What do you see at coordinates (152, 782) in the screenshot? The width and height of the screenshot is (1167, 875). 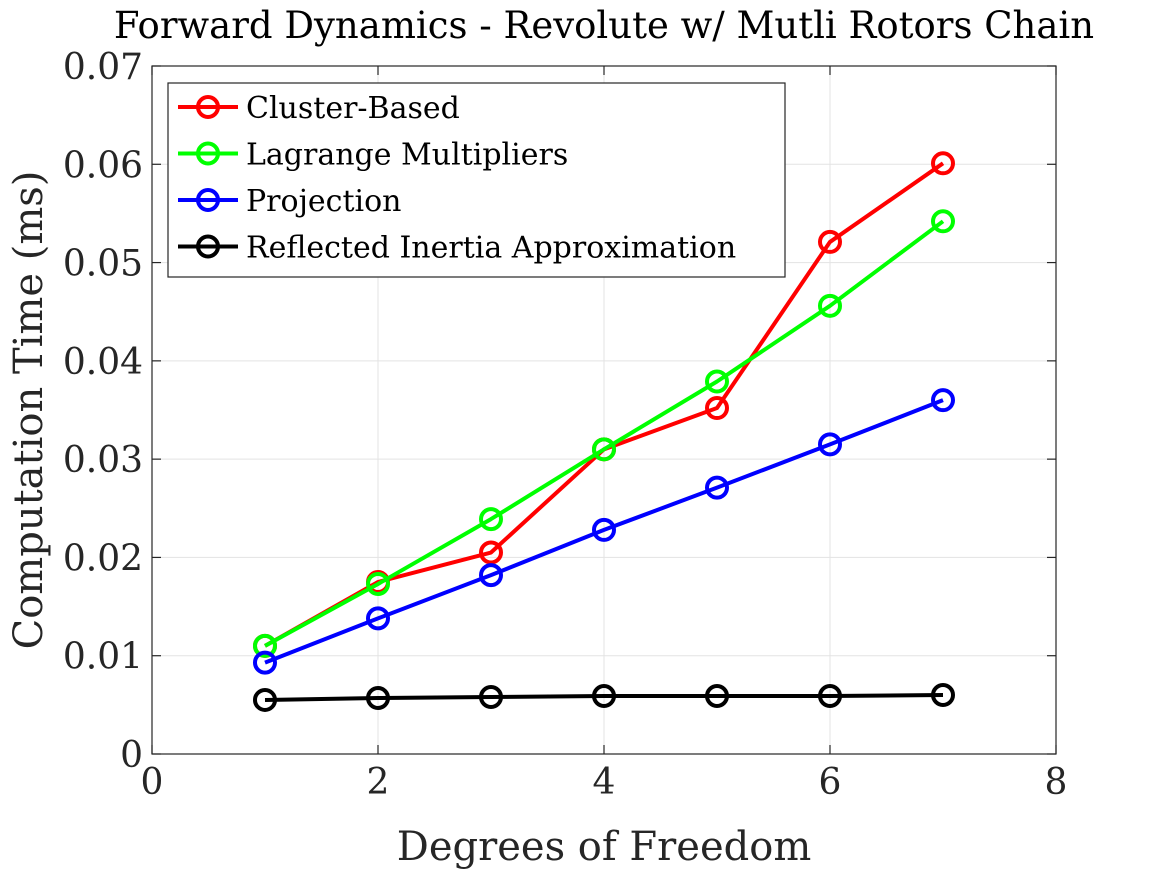 I see `x-tick-label: 0` at bounding box center [152, 782].